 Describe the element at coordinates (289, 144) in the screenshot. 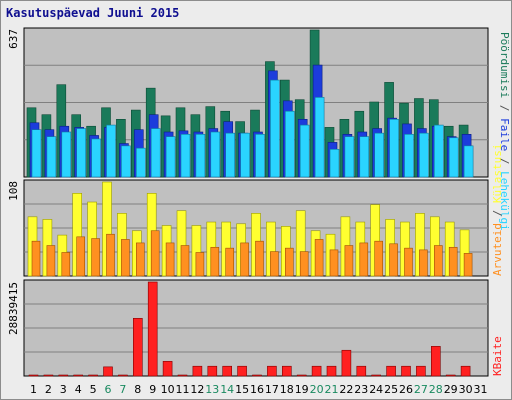

I see `bar-lehekülgi-day-18` at that location.